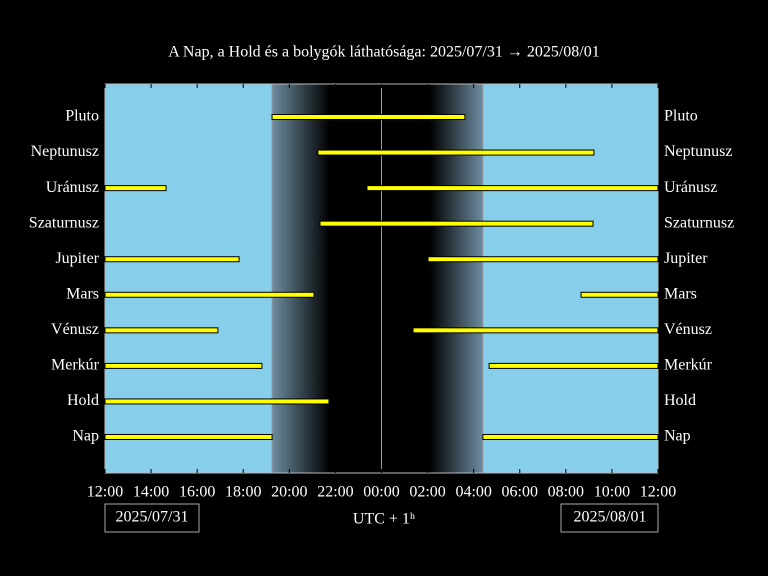 Image resolution: width=768 pixels, height=576 pixels. I want to click on x-tick-label: 10:00, so click(612, 492).